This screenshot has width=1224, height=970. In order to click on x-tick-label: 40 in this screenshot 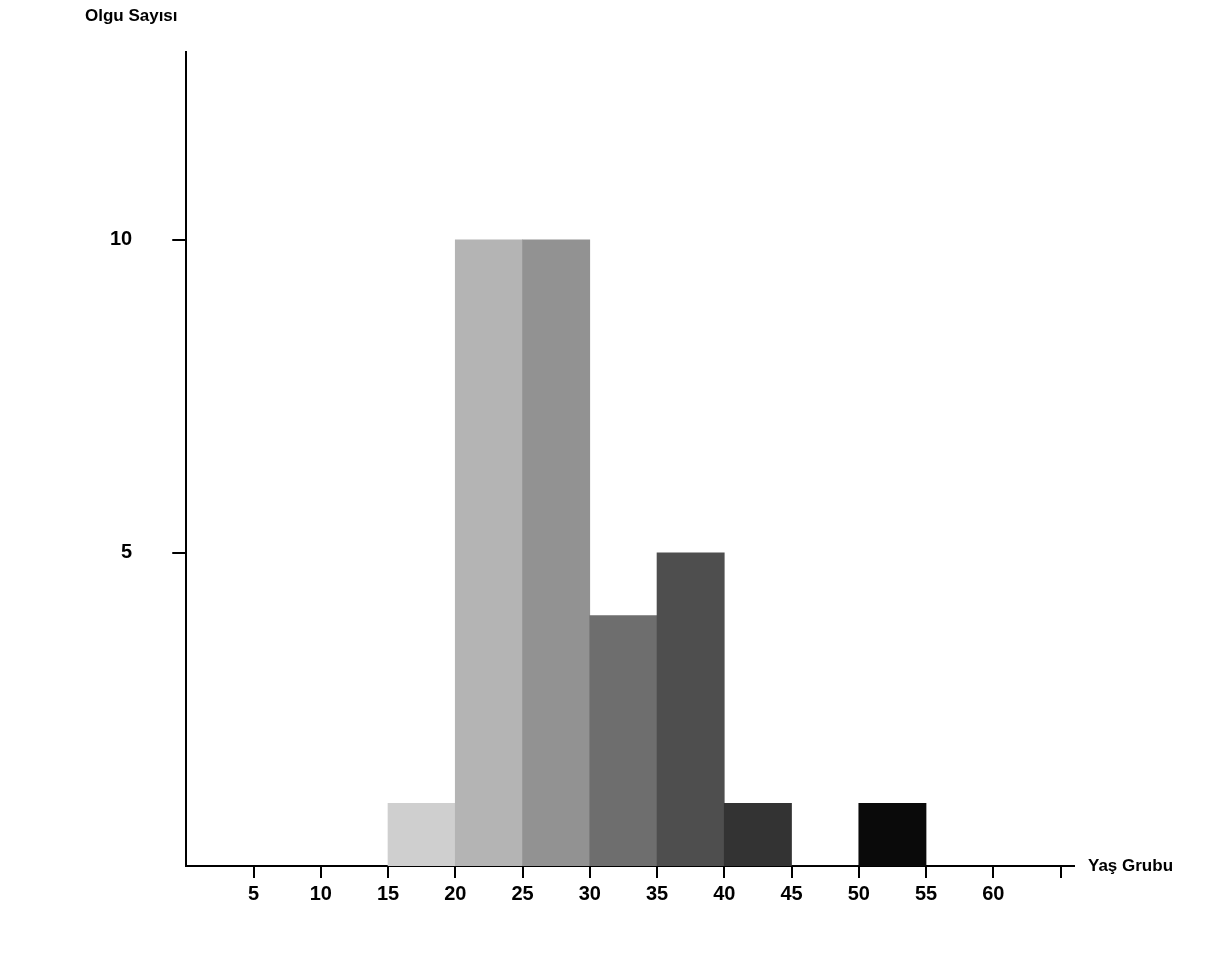, I will do `click(724, 892)`.